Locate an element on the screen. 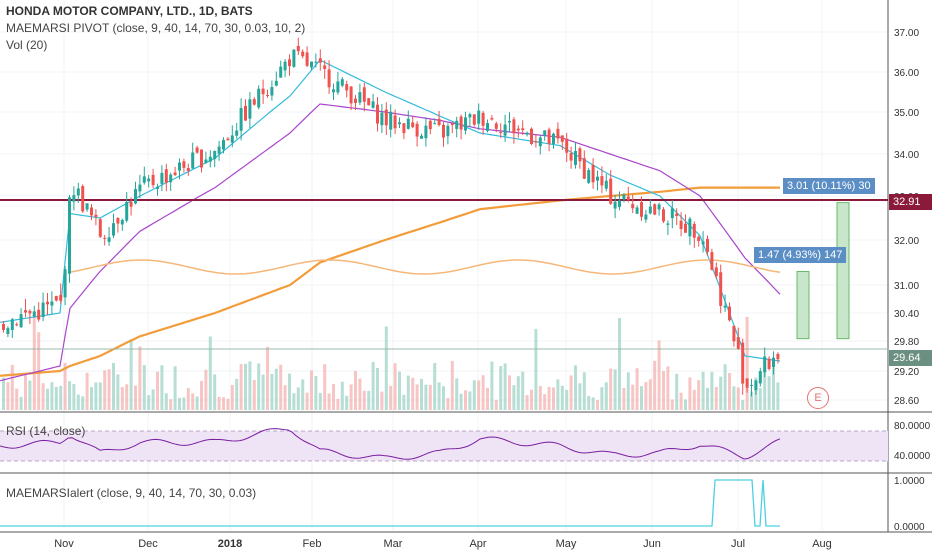 This screenshot has width=932, height=550. x-tick-label: Apr is located at coordinates (477, 544).